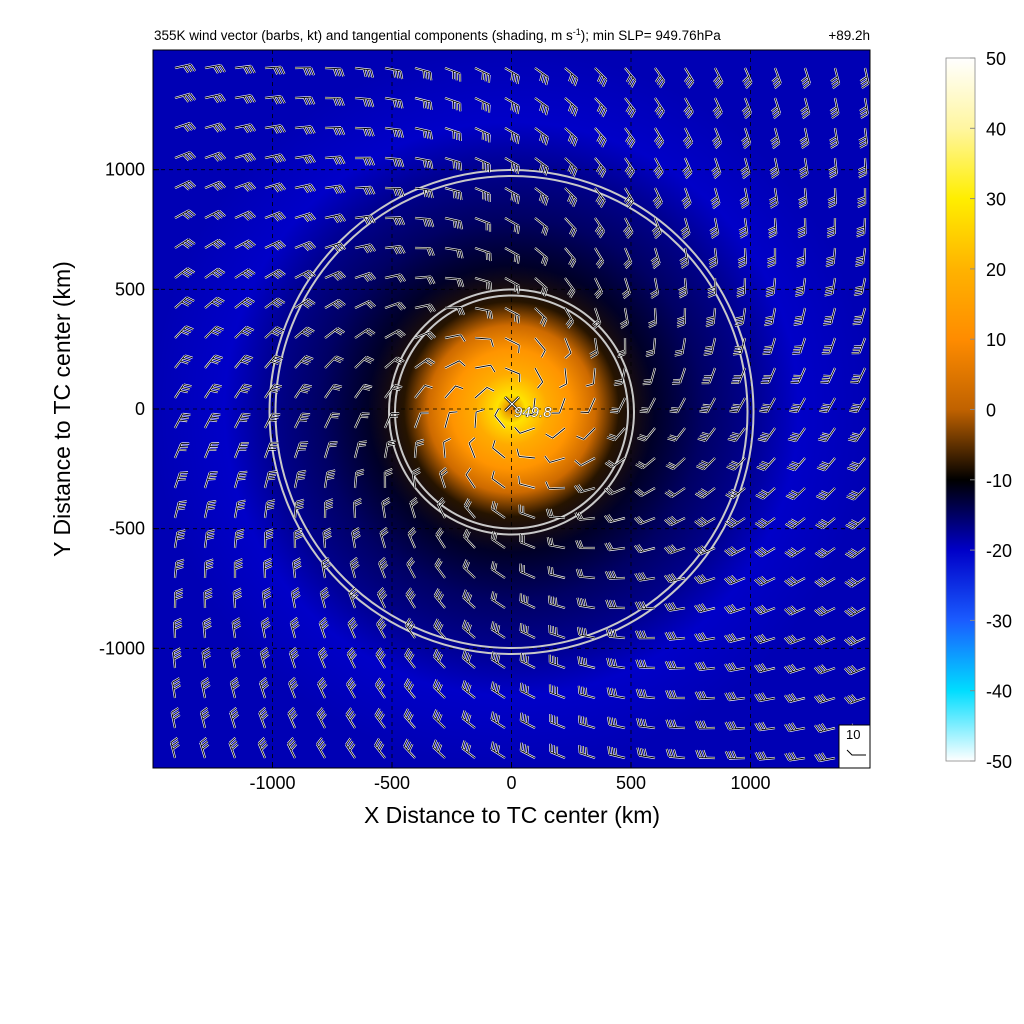 The height and width of the screenshot is (1024, 1024). I want to click on x-tick-label: -1000, so click(272, 783).